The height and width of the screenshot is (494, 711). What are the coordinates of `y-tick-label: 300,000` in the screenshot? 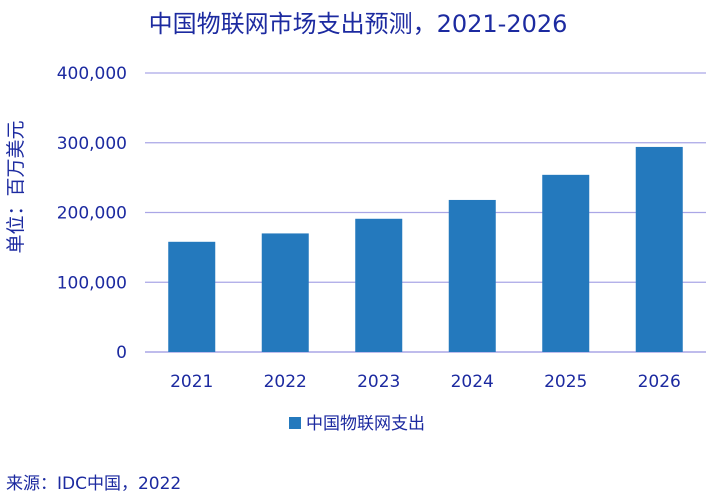 It's located at (92, 144).